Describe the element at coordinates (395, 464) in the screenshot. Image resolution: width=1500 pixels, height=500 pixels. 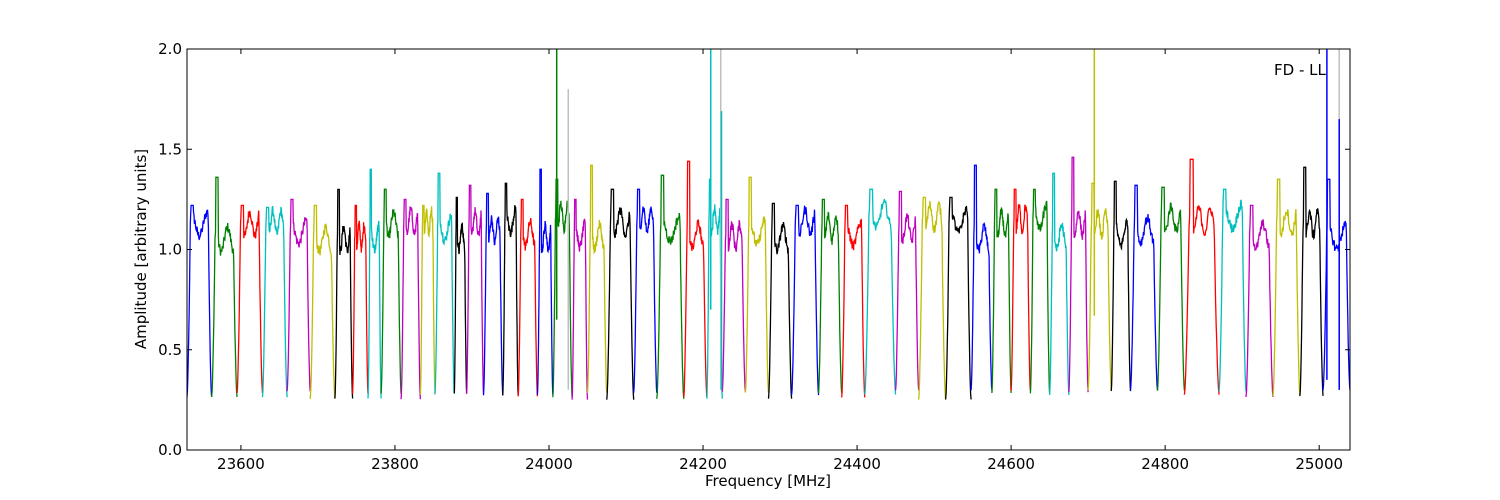
I see `x-tick-label: 23800` at that location.